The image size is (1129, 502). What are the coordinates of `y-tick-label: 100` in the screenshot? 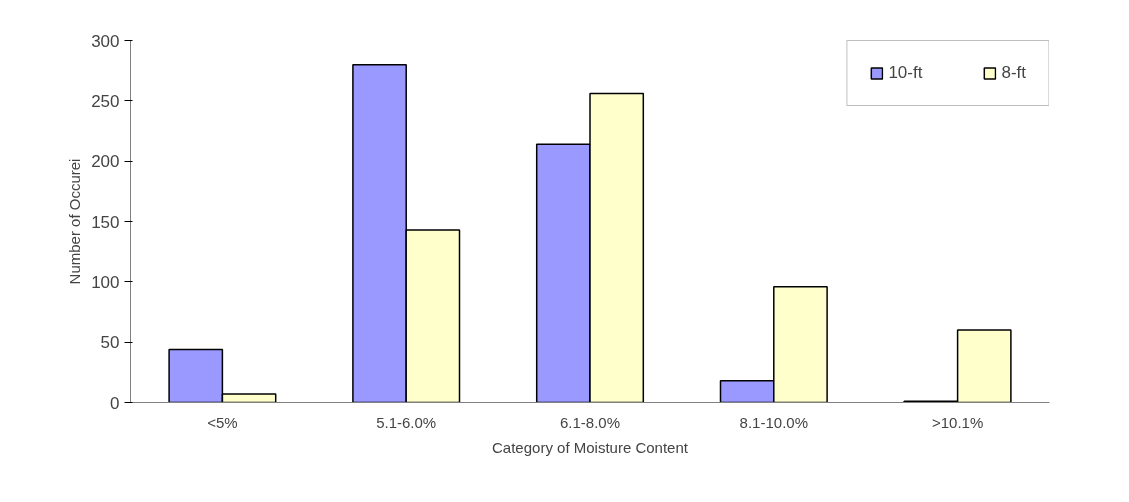 It's located at (105, 282).